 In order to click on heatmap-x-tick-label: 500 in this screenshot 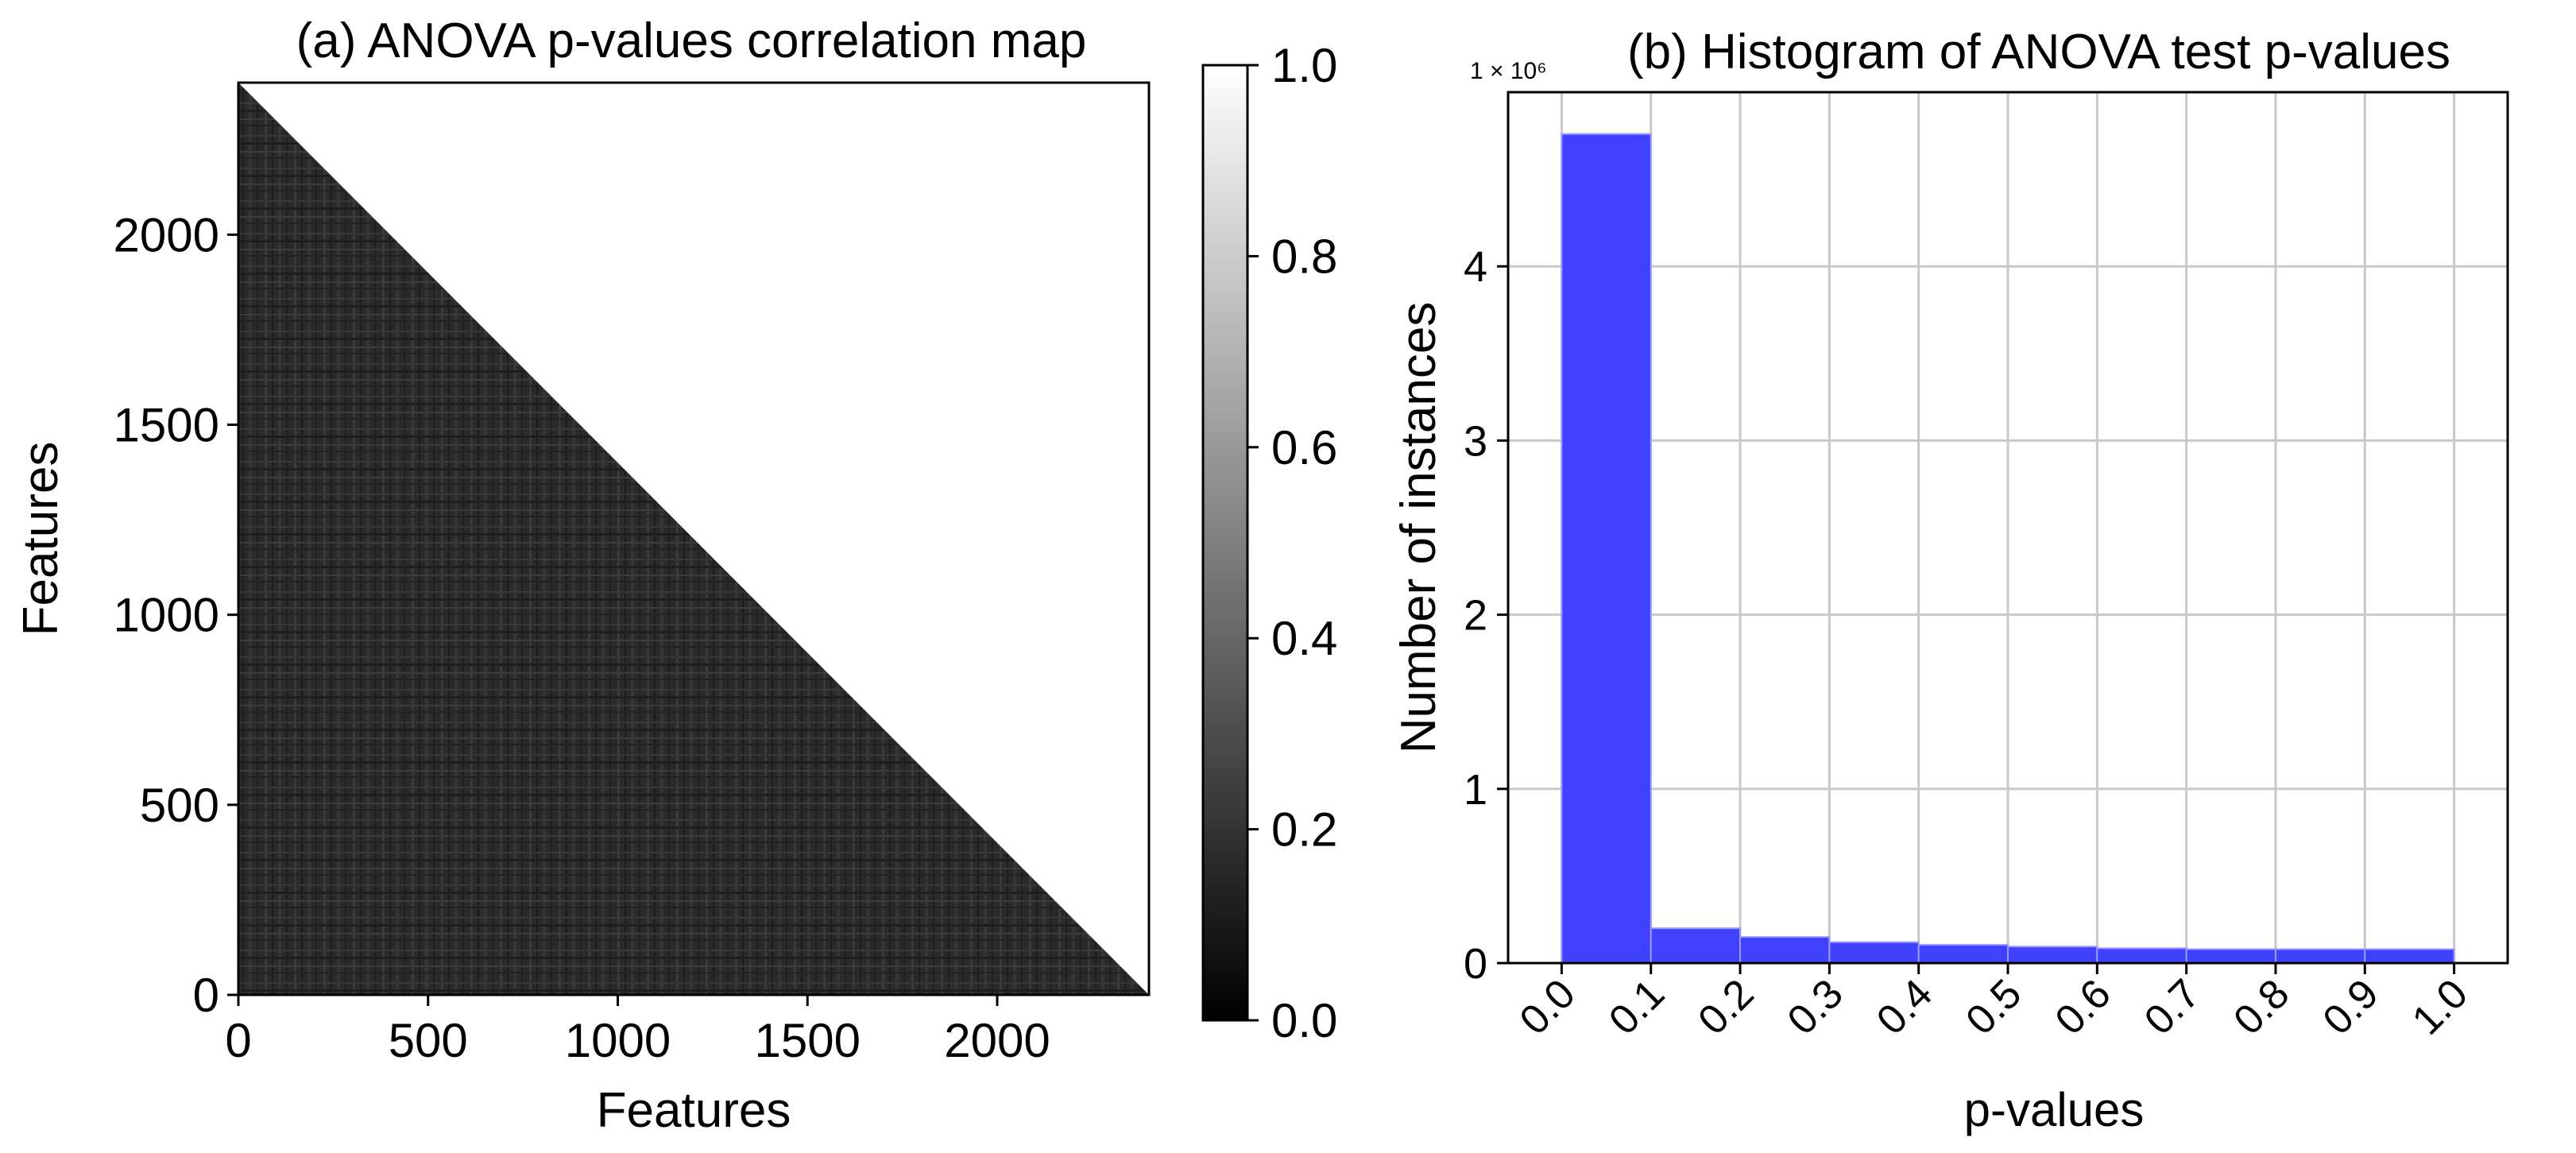, I will do `click(429, 1040)`.